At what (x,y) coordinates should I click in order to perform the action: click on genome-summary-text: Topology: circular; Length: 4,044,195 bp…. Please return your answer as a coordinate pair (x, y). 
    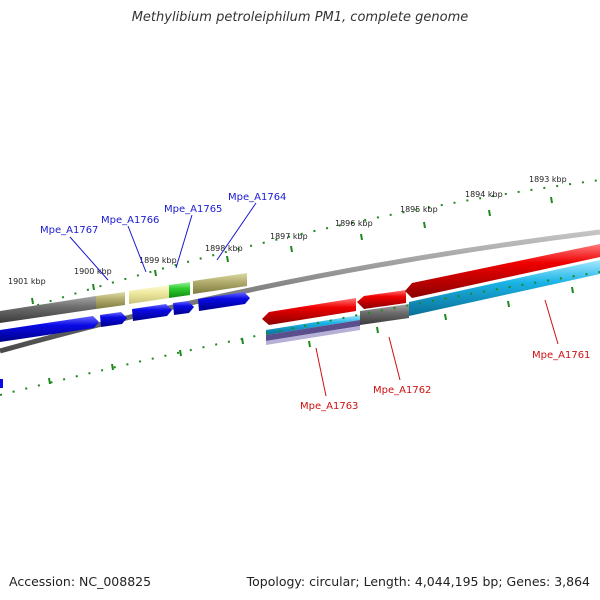
    Looking at the image, I should click on (418, 581).